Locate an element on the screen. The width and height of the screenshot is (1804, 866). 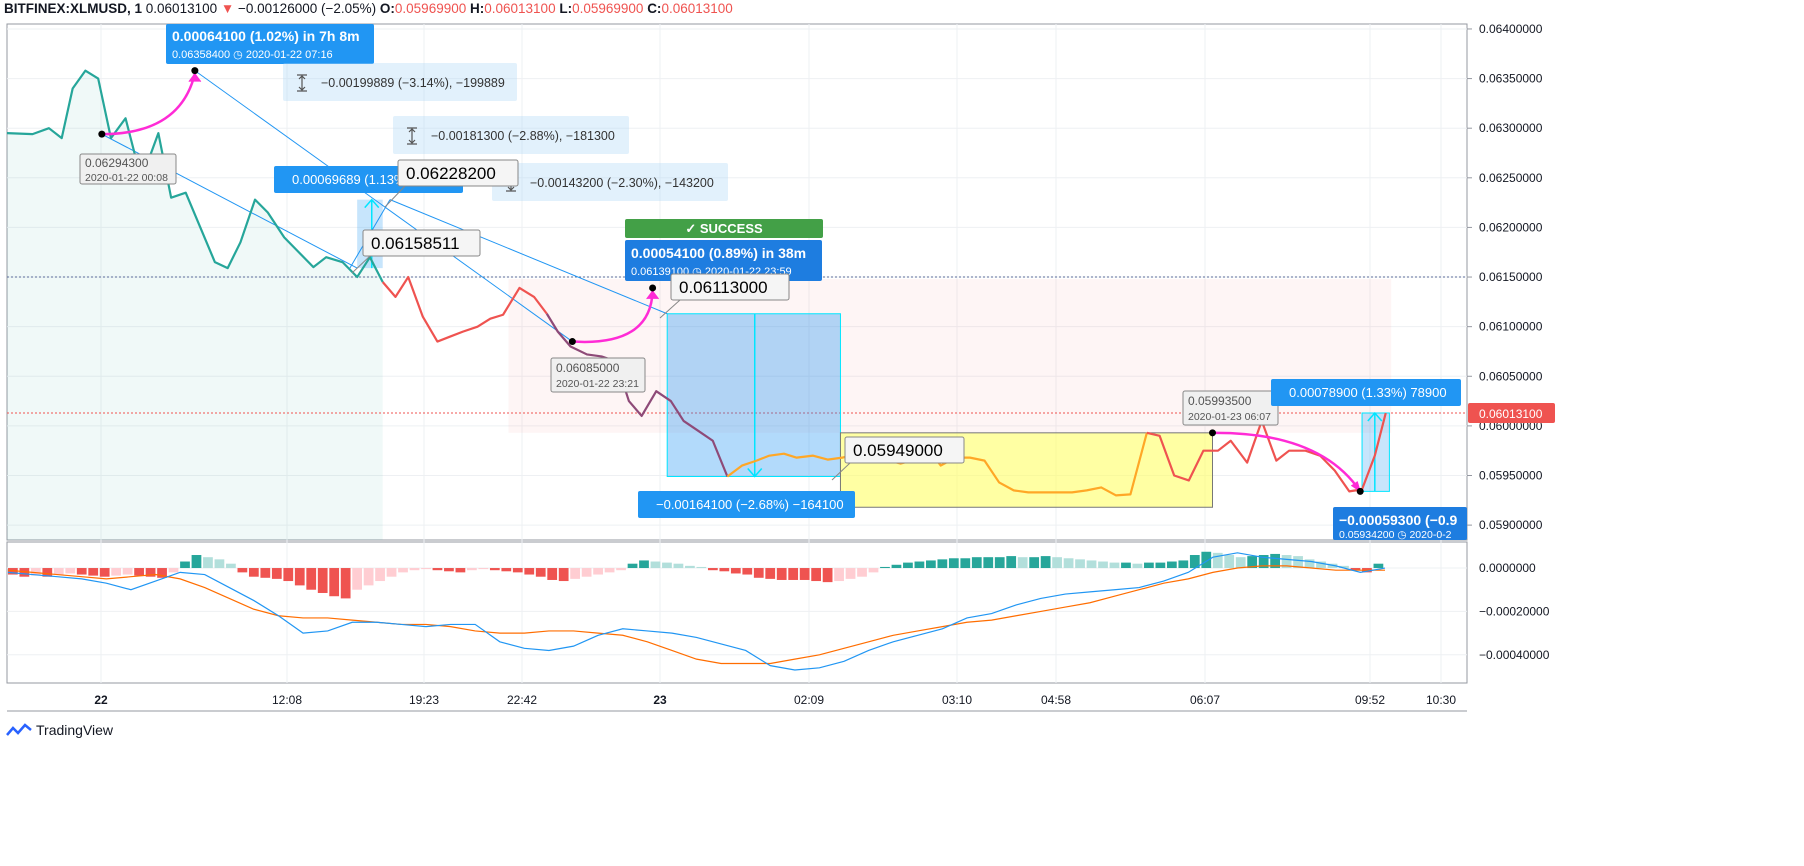
rise-label-1-text: 0.00069689 (1.13%) is located at coordinates (351, 179).